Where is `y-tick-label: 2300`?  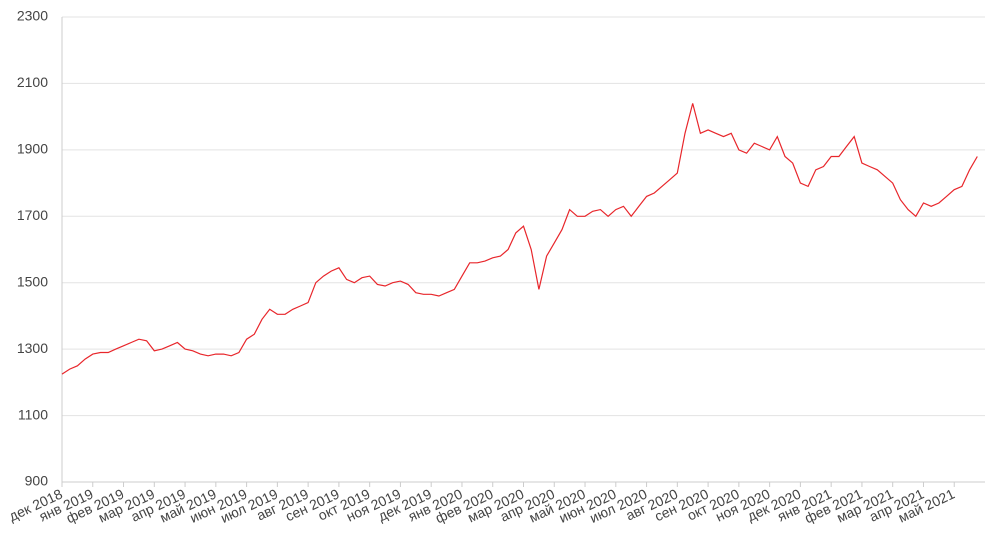 y-tick-label: 2300 is located at coordinates (32, 16).